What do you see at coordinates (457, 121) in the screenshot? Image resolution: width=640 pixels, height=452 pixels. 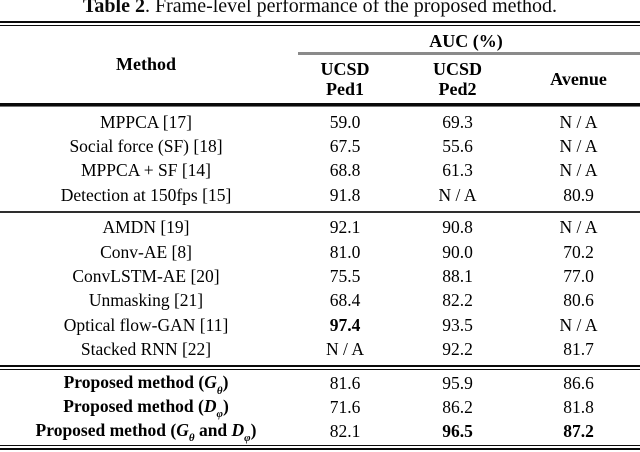 I see `value-cell: 69.3` at bounding box center [457, 121].